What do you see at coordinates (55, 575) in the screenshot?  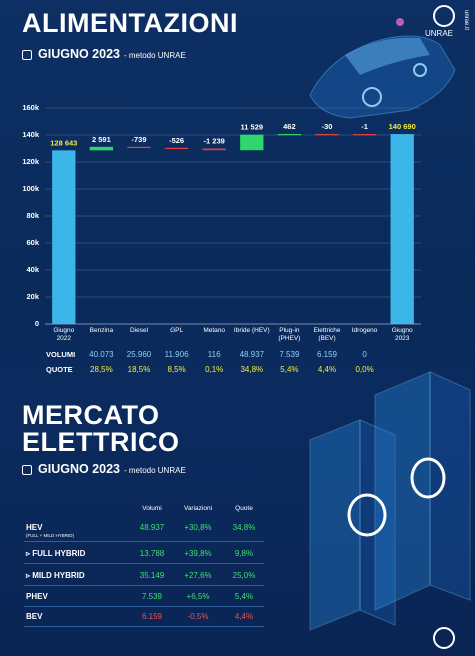 I see `row-label: ▹ MILD HYBRID` at bounding box center [55, 575].